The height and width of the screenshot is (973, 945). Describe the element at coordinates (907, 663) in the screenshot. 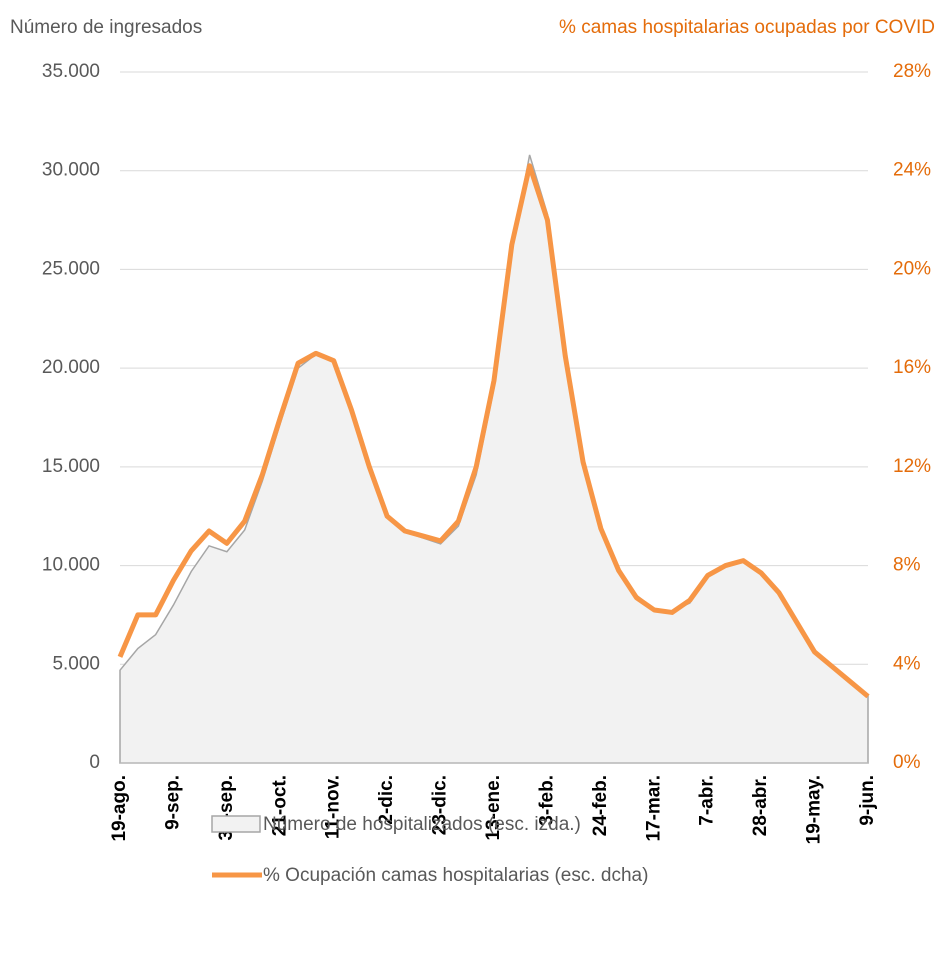

I see `y2-tick-label: 4%` at that location.